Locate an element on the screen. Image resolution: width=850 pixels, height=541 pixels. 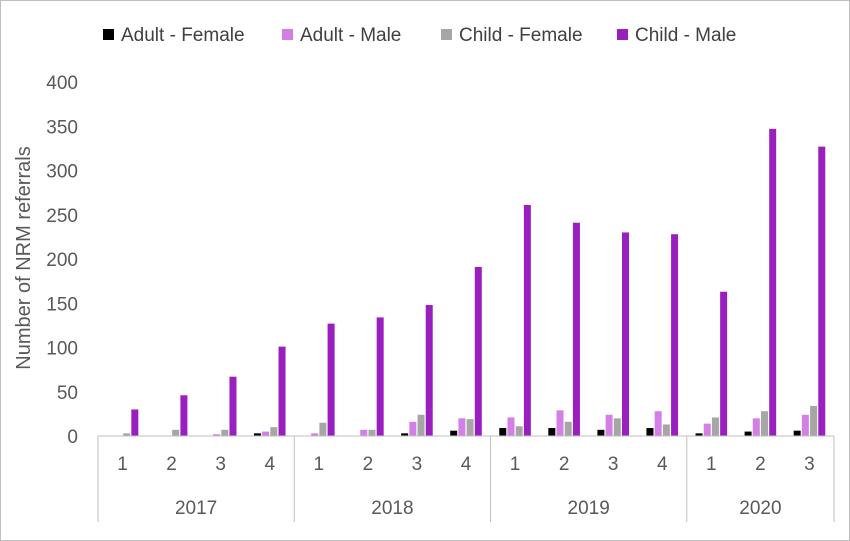
y-tick-label: 0 is located at coordinates (72, 437).